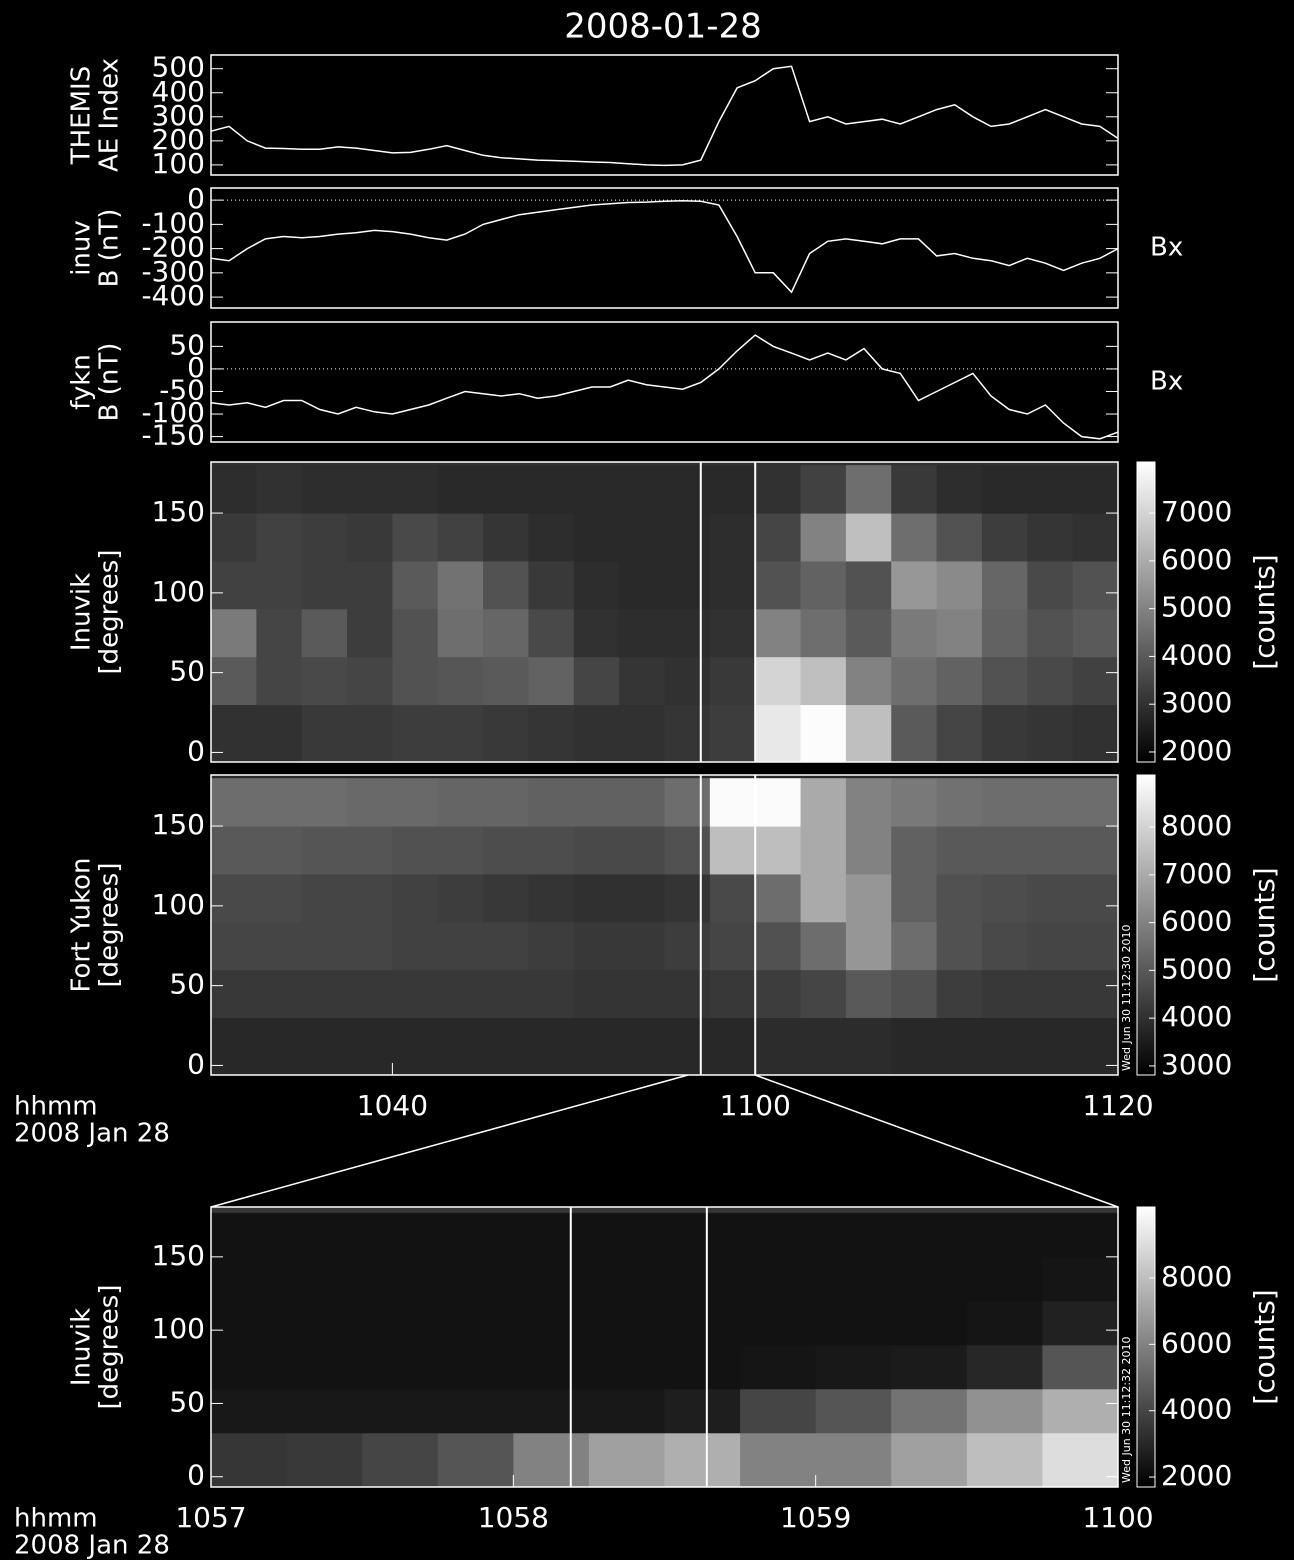  Describe the element at coordinates (1264, 611) in the screenshot. I see `colorbar-label: [counts]` at that location.